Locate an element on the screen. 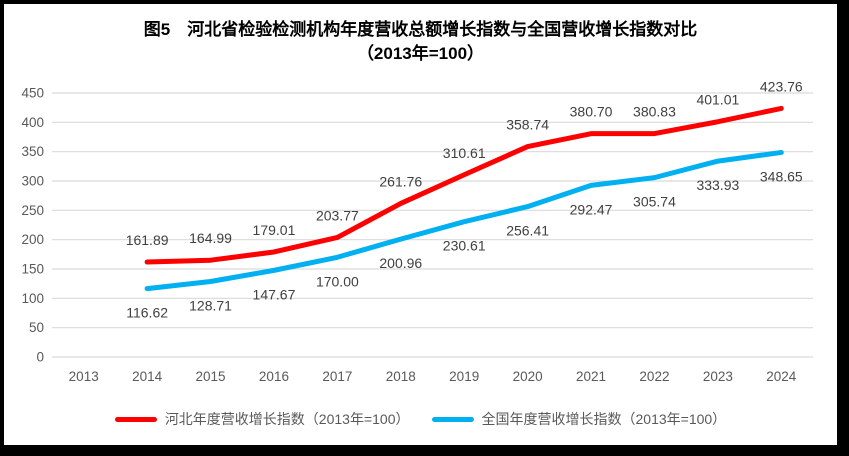  svg-text: 147.67 is located at coordinates (274, 294).